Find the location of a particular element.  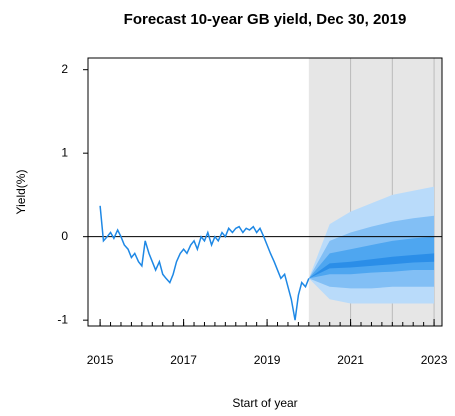

x-tick-label: 2023 is located at coordinates (434, 360).